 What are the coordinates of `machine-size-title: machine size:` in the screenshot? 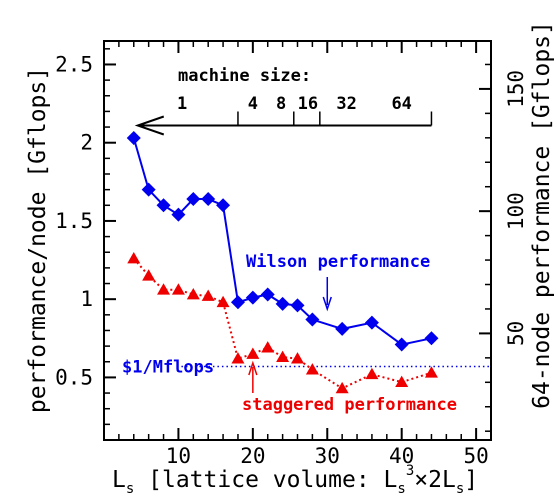 It's located at (244, 76).